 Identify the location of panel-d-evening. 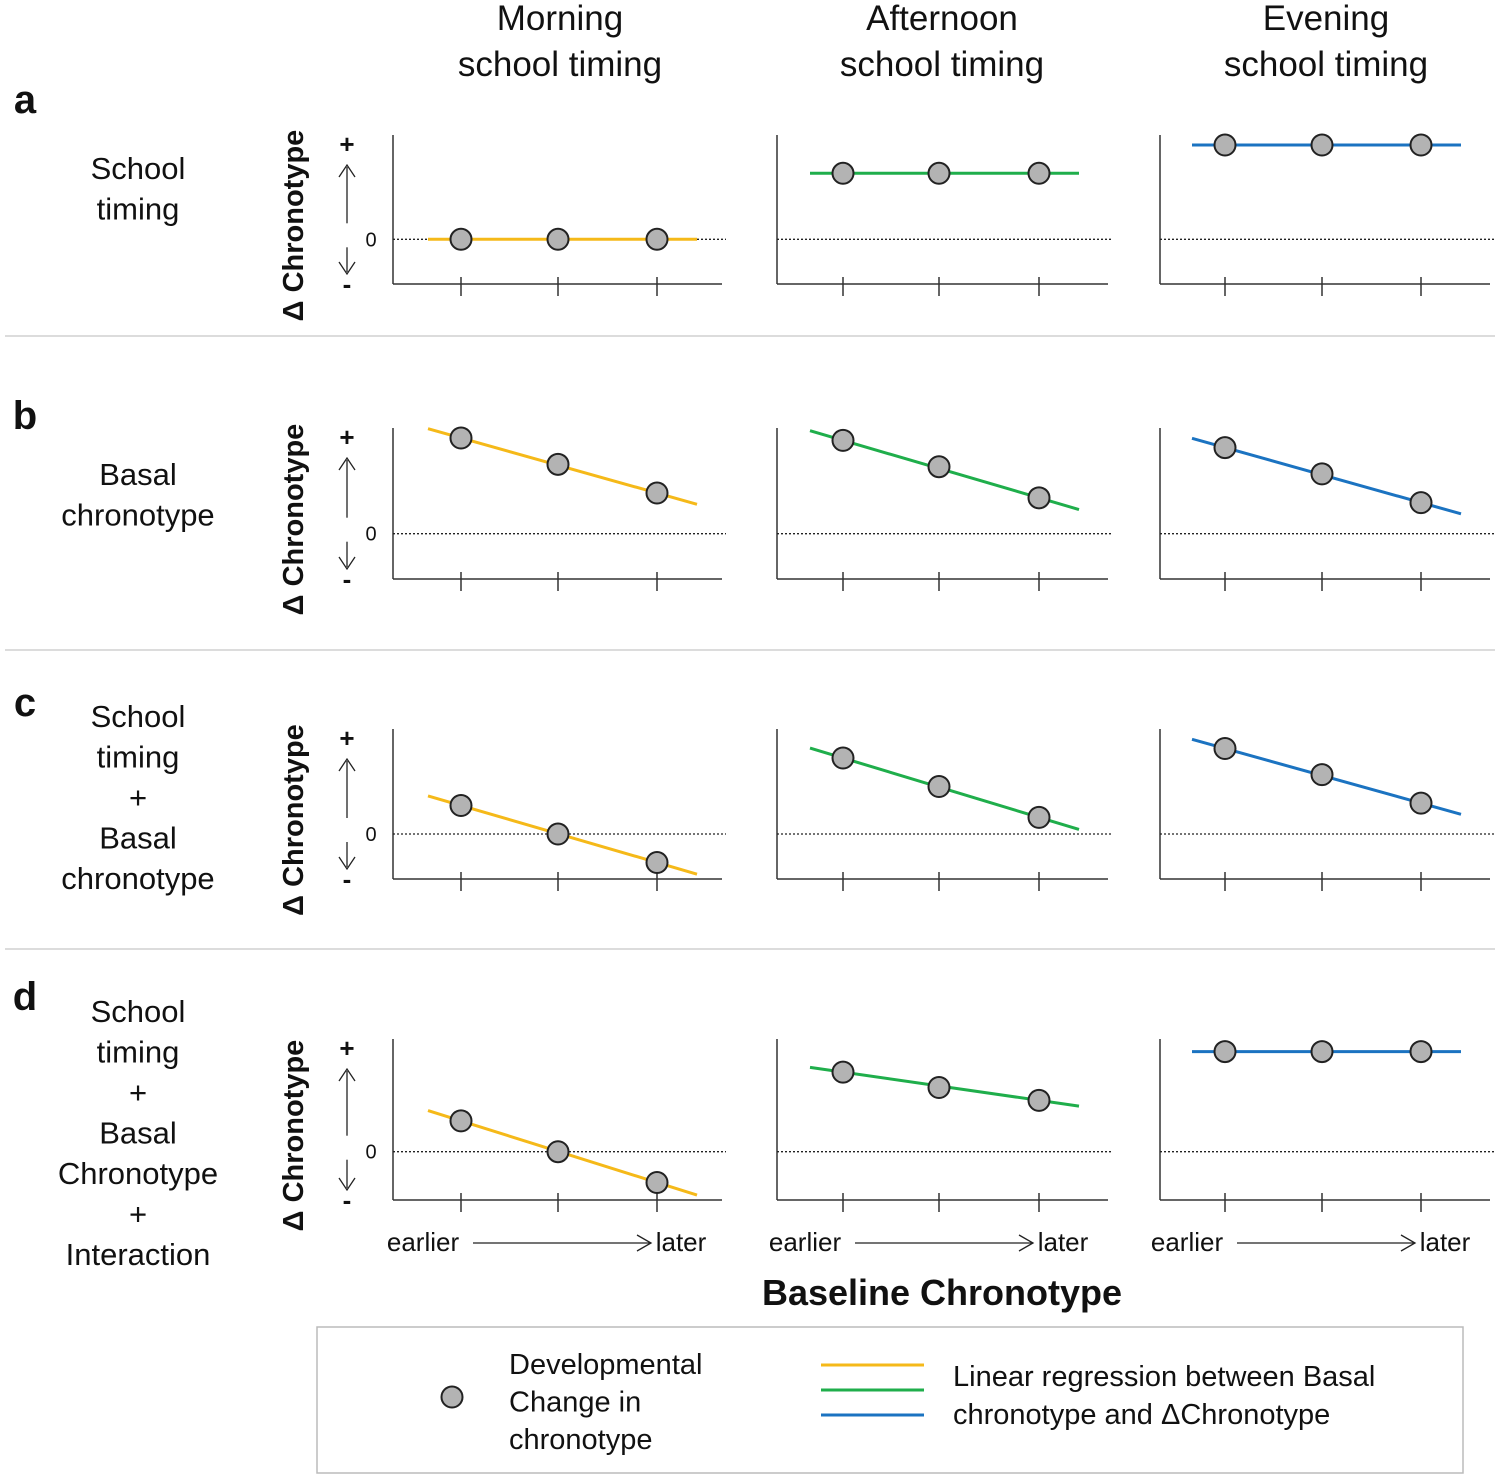
(1326, 1125).